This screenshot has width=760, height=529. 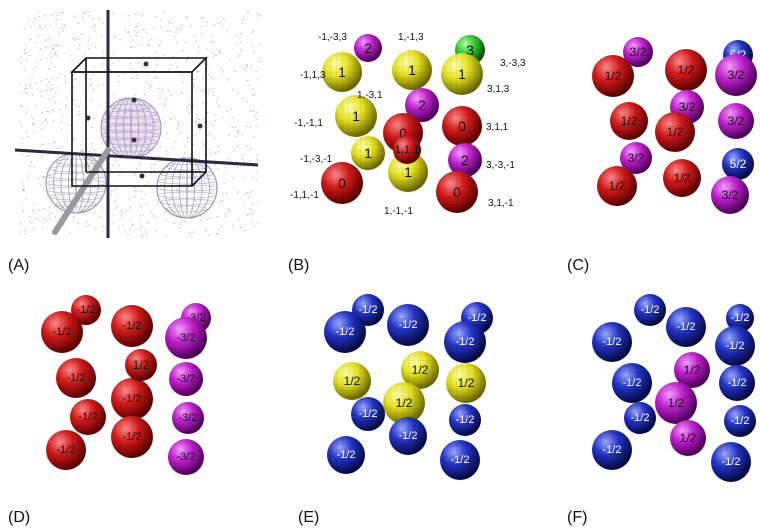 What do you see at coordinates (578, 265) in the screenshot?
I see `panel-label-c: (C)` at bounding box center [578, 265].